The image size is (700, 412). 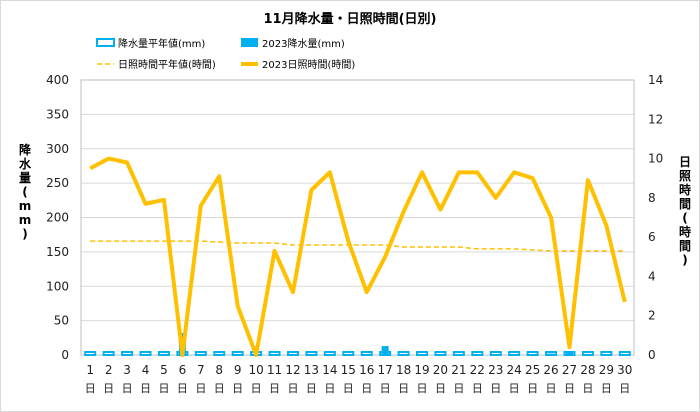 I want to click on y-right-title-char: 日, so click(x=685, y=162).